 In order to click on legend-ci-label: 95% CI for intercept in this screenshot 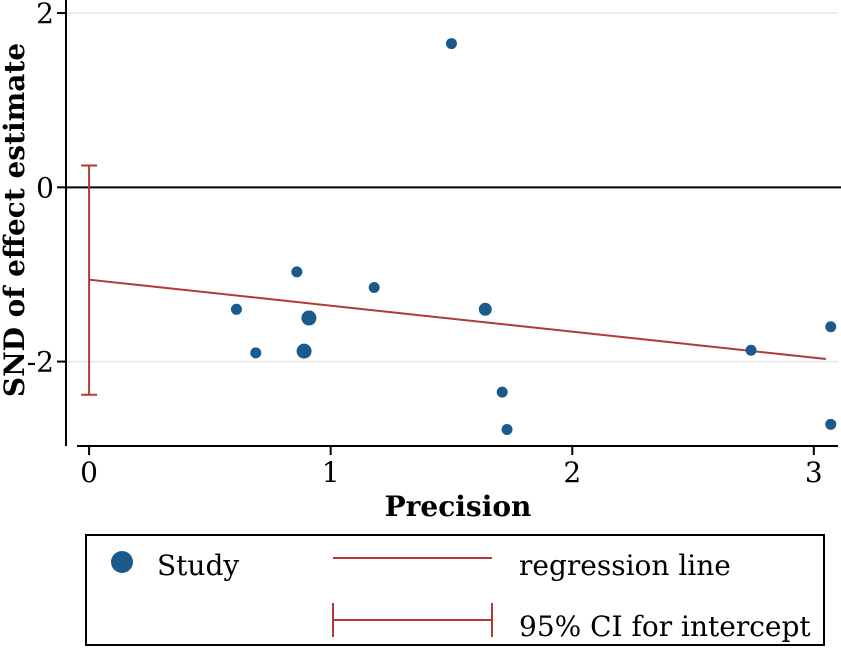, I will do `click(665, 626)`.